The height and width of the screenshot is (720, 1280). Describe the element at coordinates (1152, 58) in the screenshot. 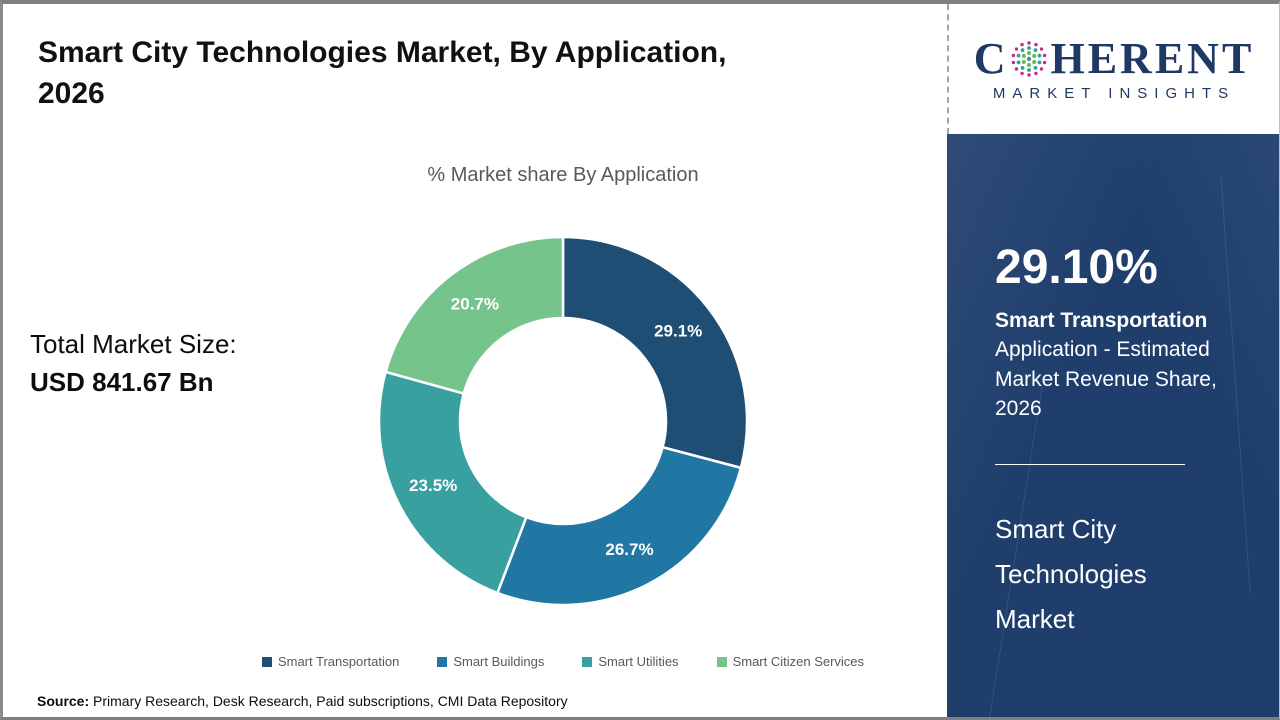

I see `logo-text-suffix: HERENT` at that location.